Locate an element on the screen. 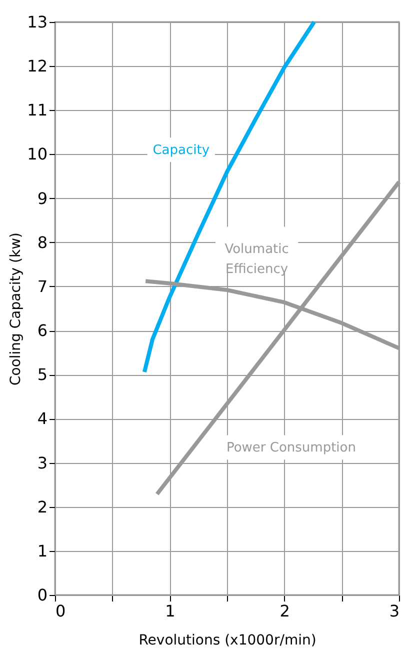  y-tick-label: 2 is located at coordinates (42, 506).